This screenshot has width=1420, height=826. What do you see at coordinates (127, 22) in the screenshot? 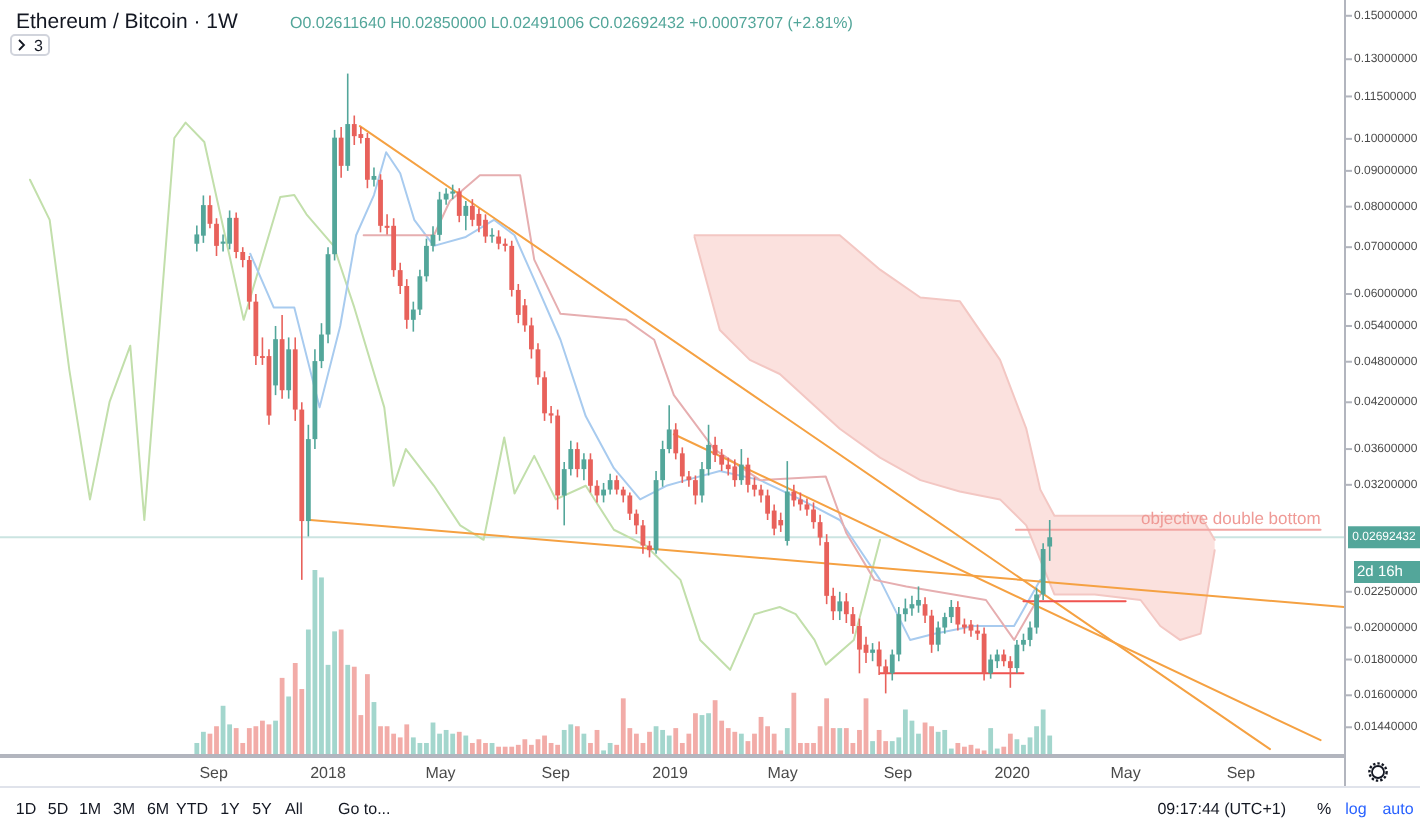
I see `text: Ethereum / Bitcoin · 1W` at bounding box center [127, 22].